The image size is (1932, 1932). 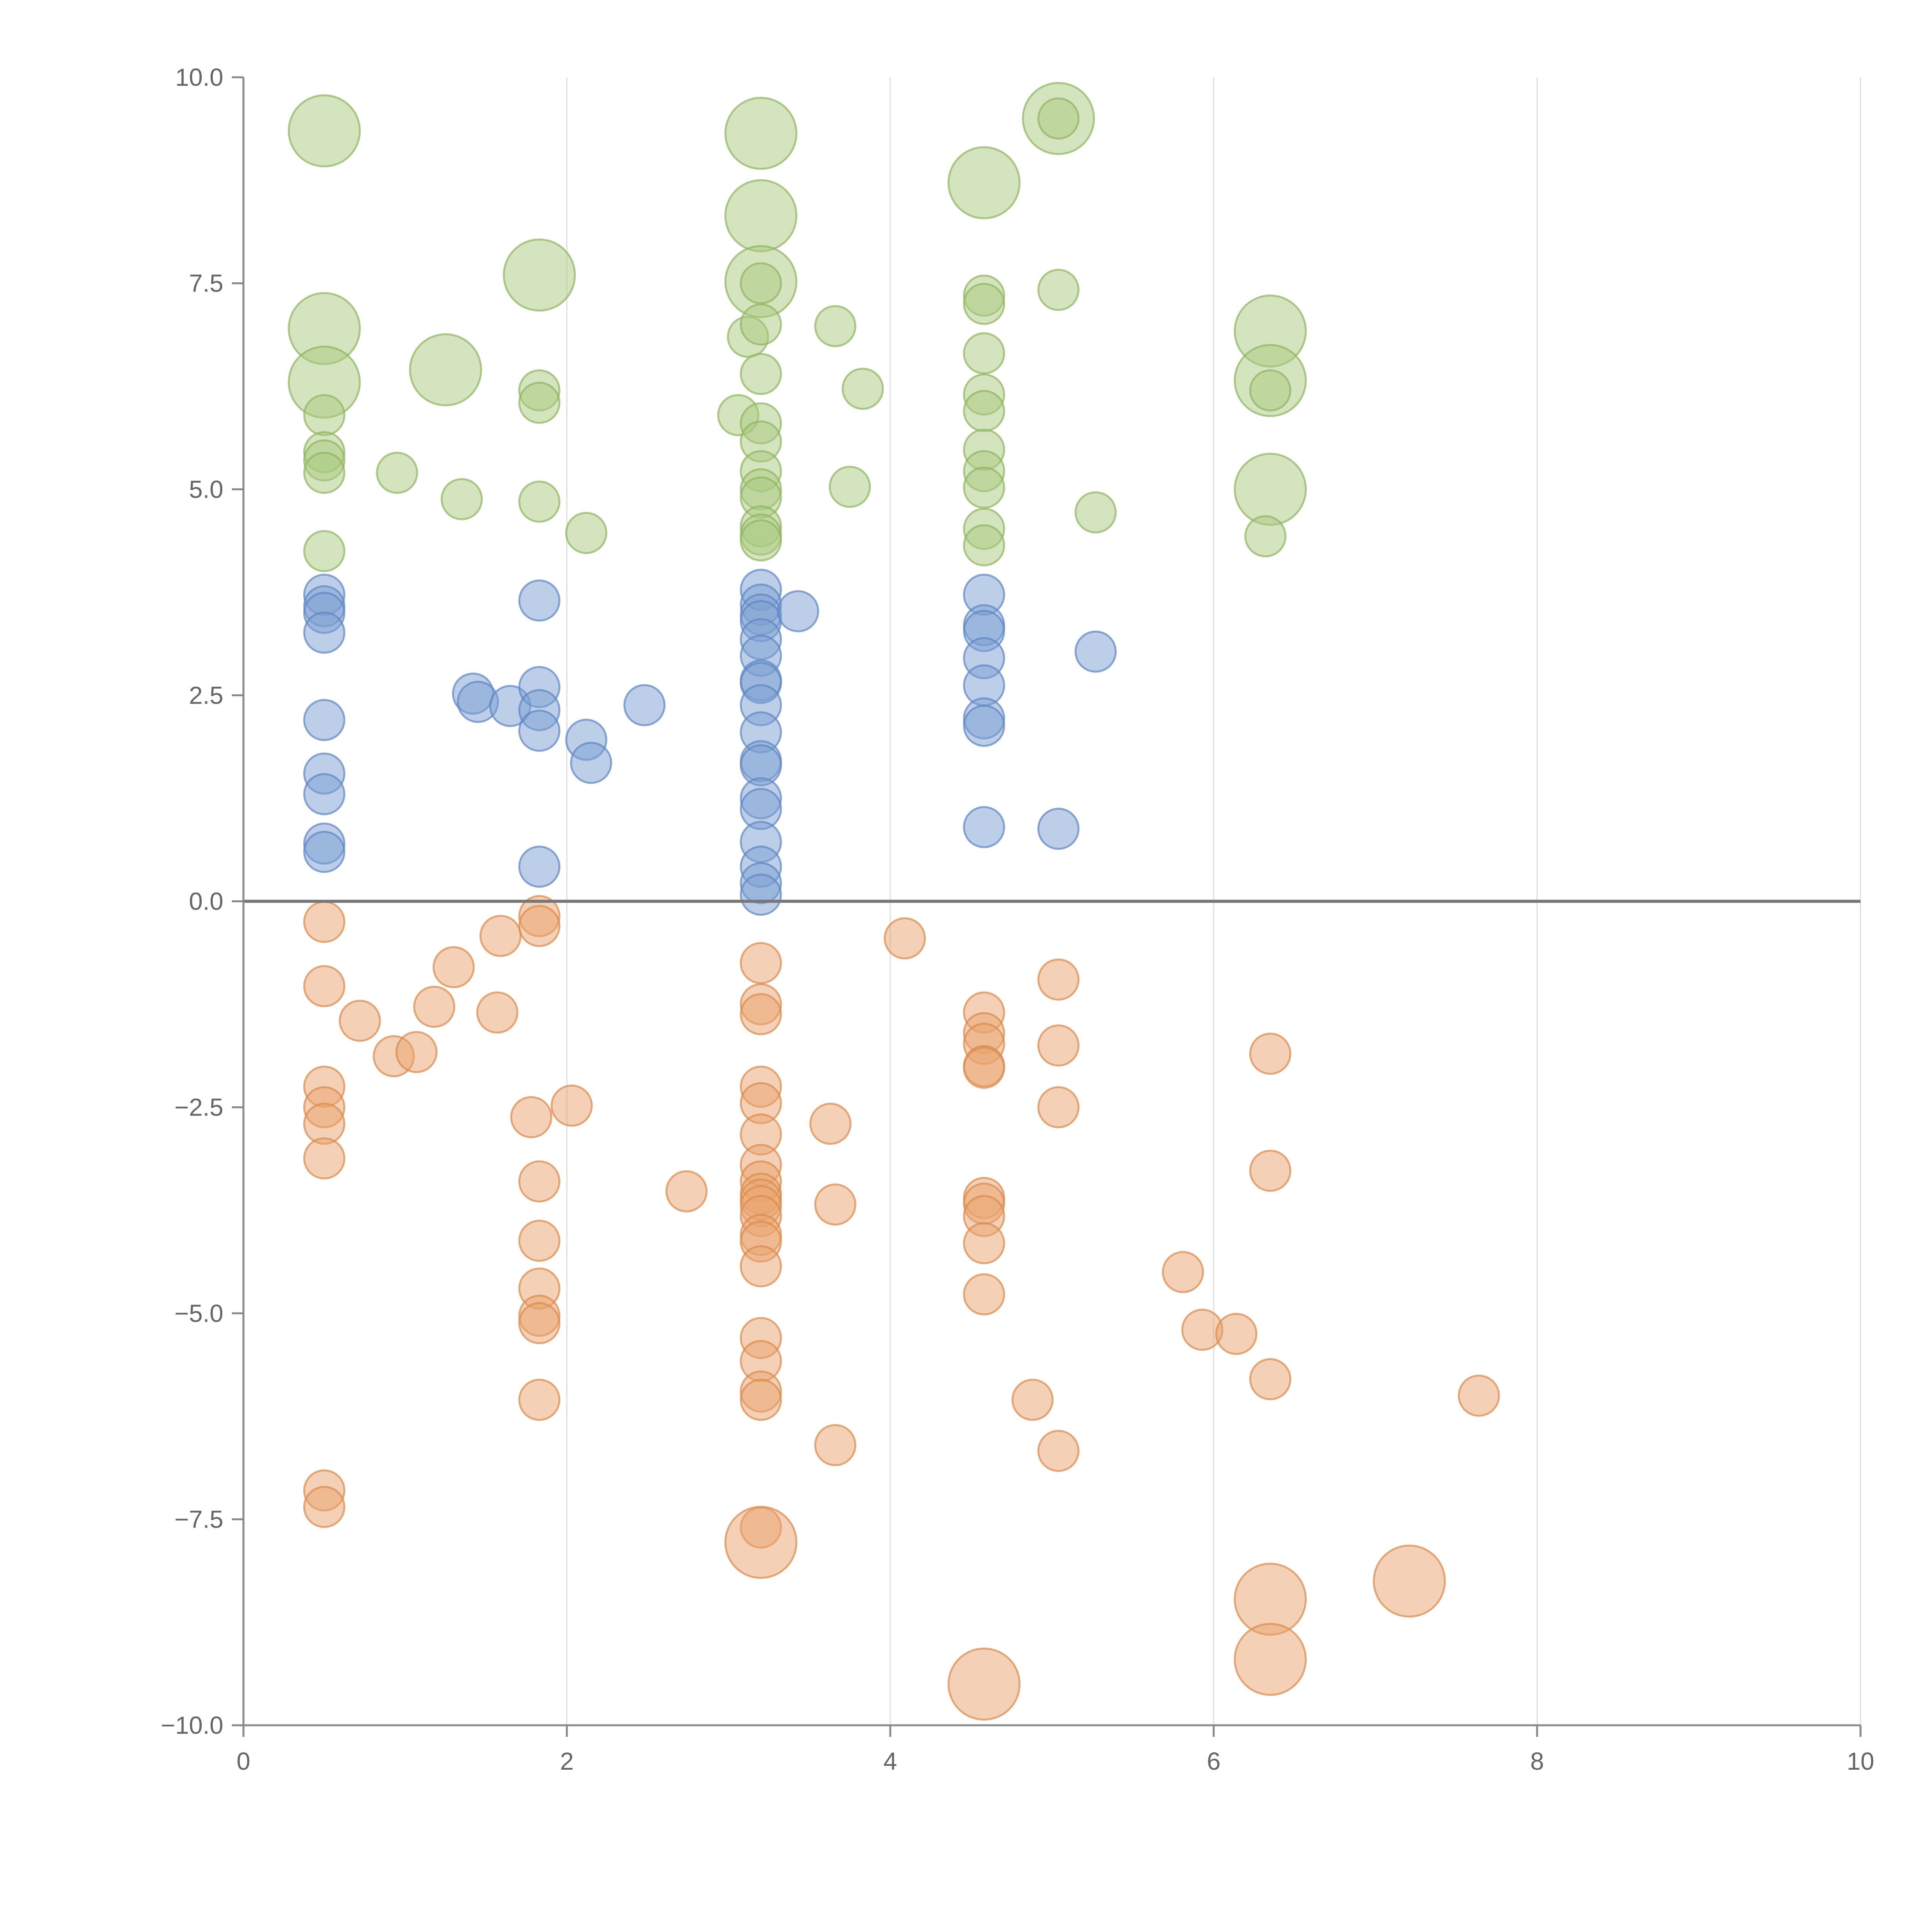 What do you see at coordinates (199, 1519) in the screenshot?
I see `y-tick-label-7: −7.5` at bounding box center [199, 1519].